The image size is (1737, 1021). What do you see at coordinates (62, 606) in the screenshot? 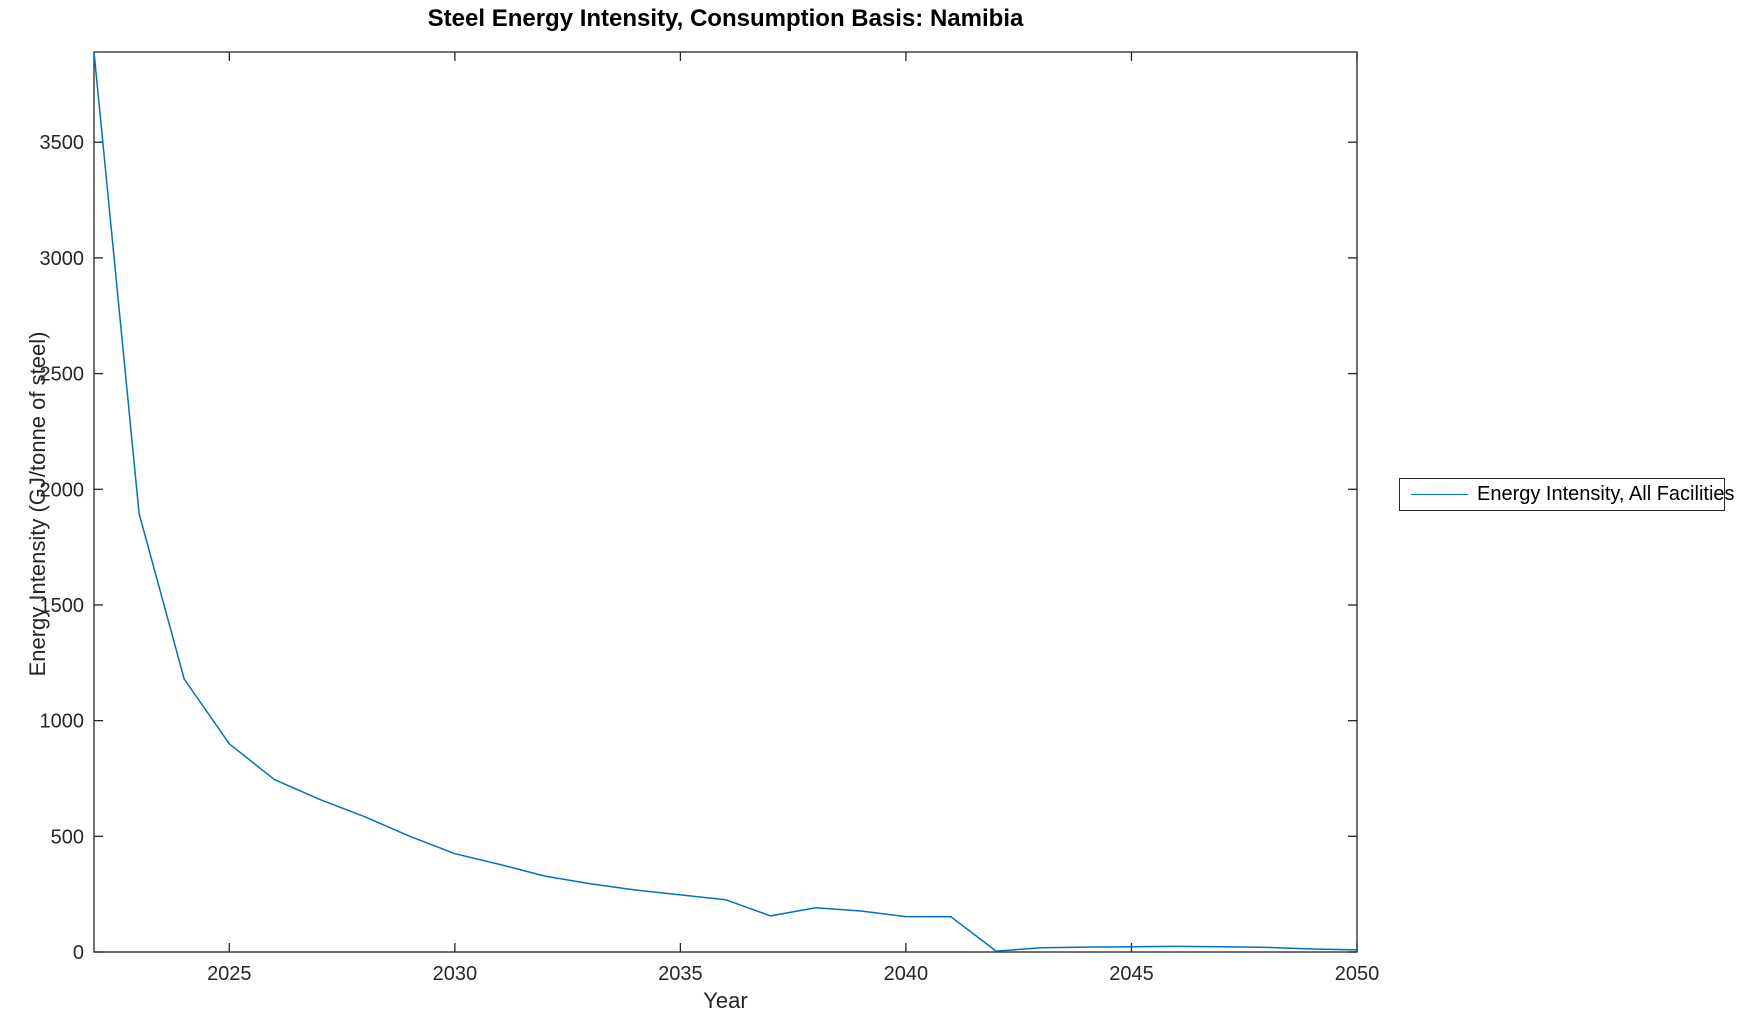
I see `y-tick-label: 1500` at bounding box center [62, 606].